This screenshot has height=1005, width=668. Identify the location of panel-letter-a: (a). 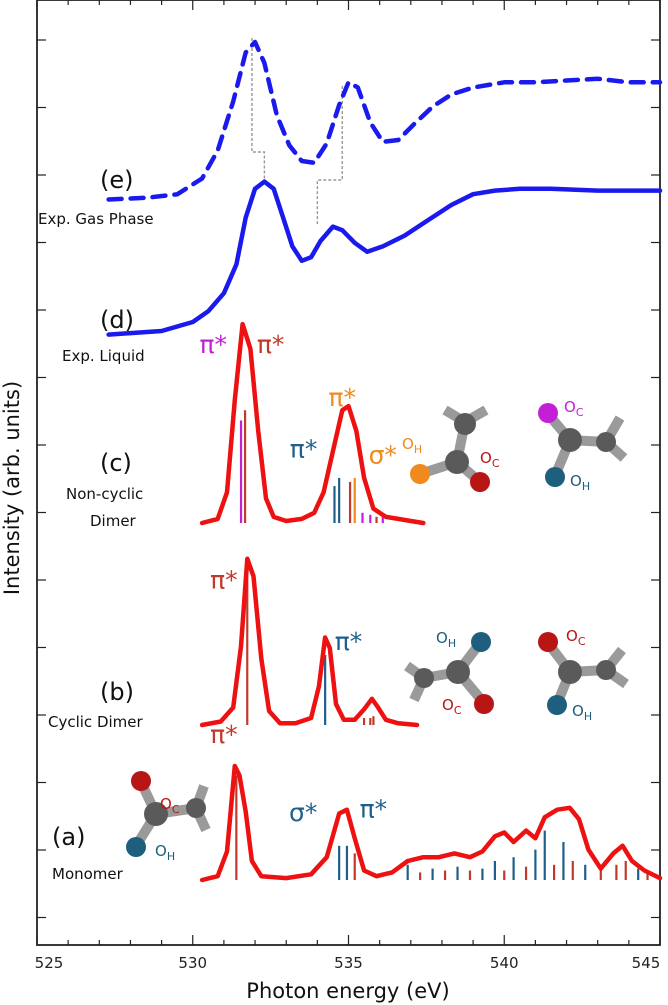
(68, 837).